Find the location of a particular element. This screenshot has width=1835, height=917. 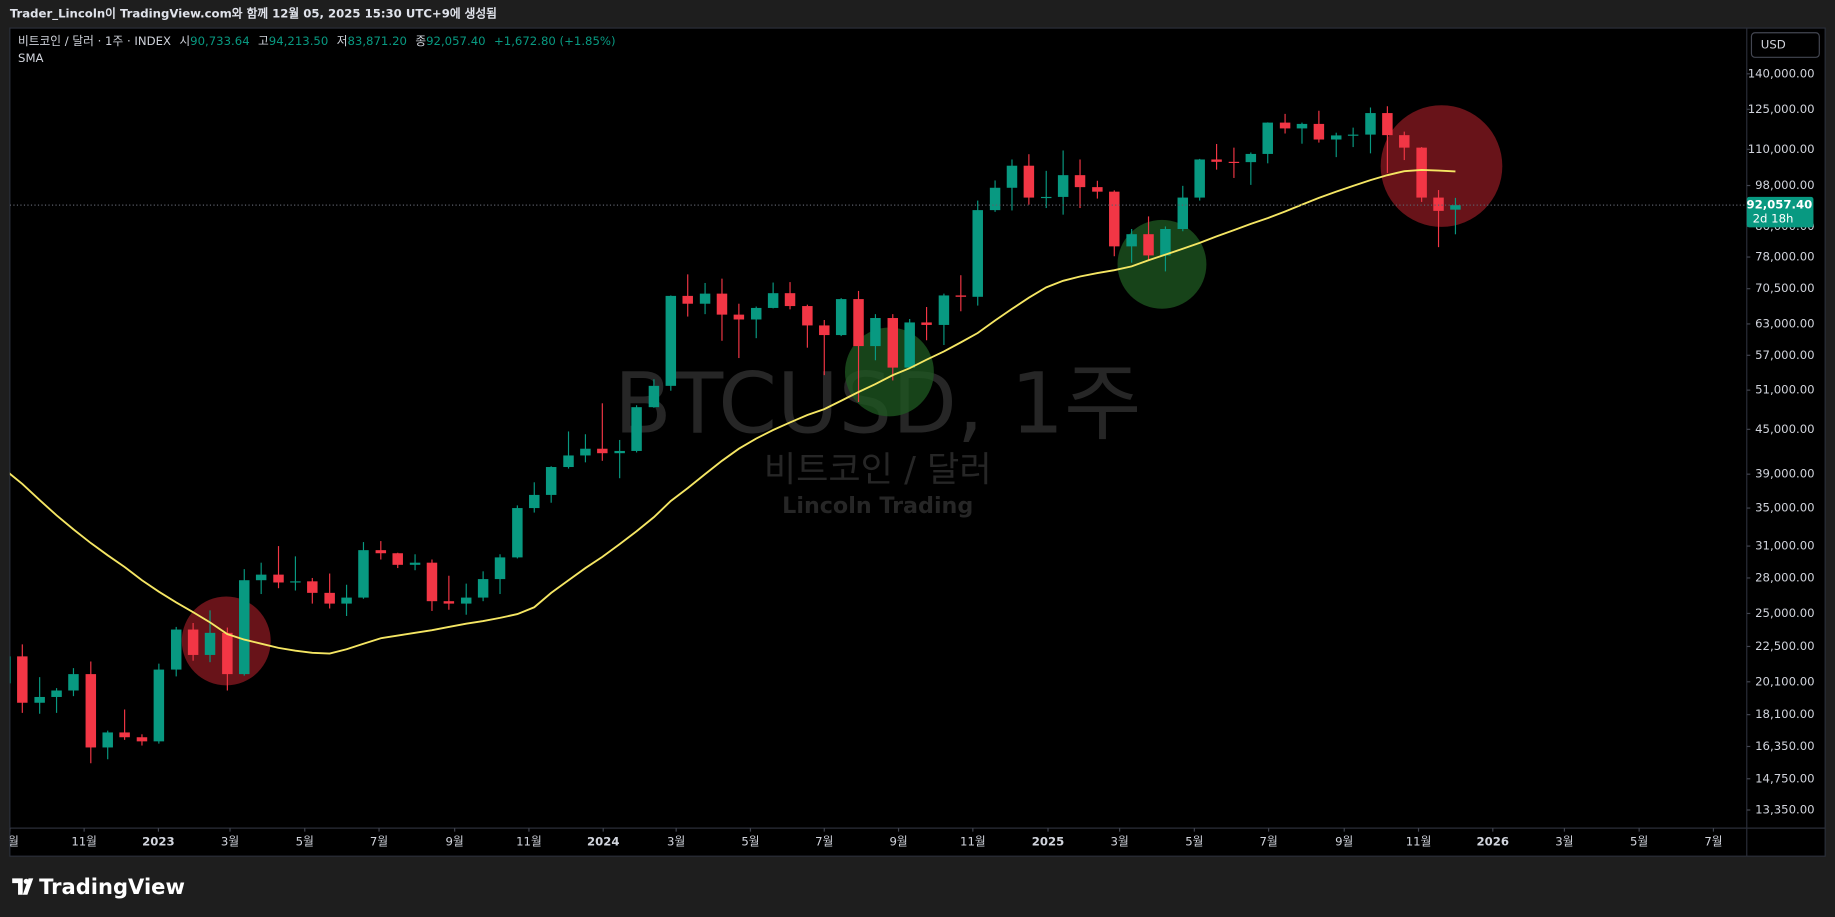

legend-low-label: 저 is located at coordinates (342, 40).